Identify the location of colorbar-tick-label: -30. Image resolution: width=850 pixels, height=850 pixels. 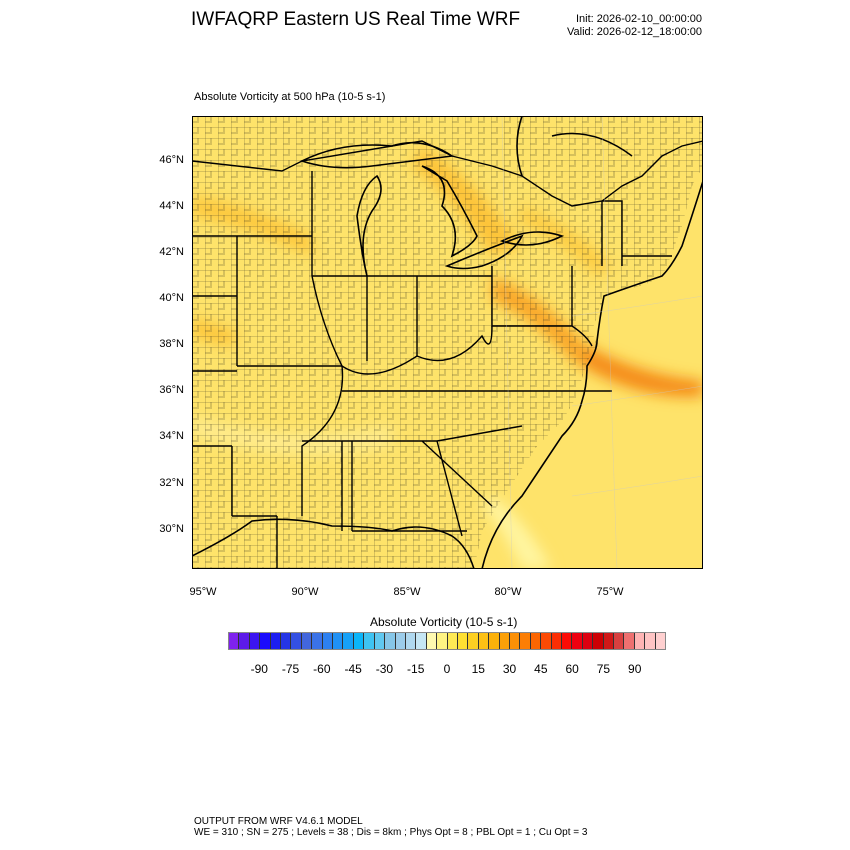
(384, 669).